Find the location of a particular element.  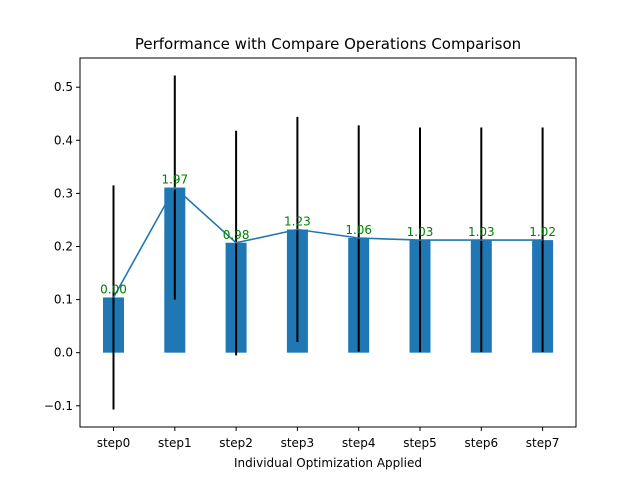

y-tick-label-6: 0.5 is located at coordinates (63, 87).